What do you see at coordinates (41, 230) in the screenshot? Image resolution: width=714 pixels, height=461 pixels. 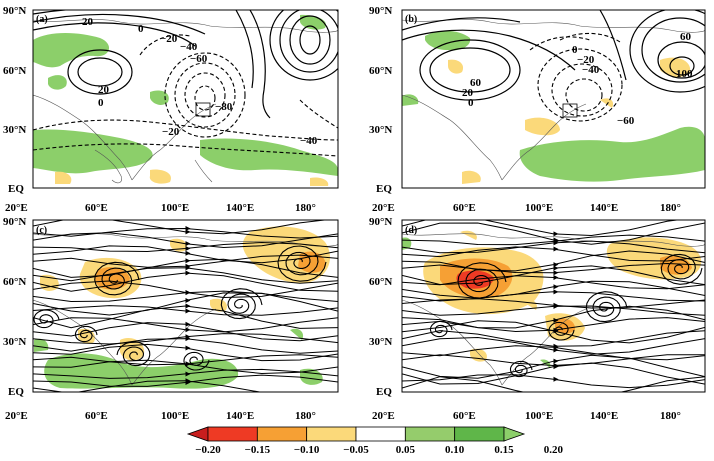 I see `panel-label: (c)` at bounding box center [41, 230].